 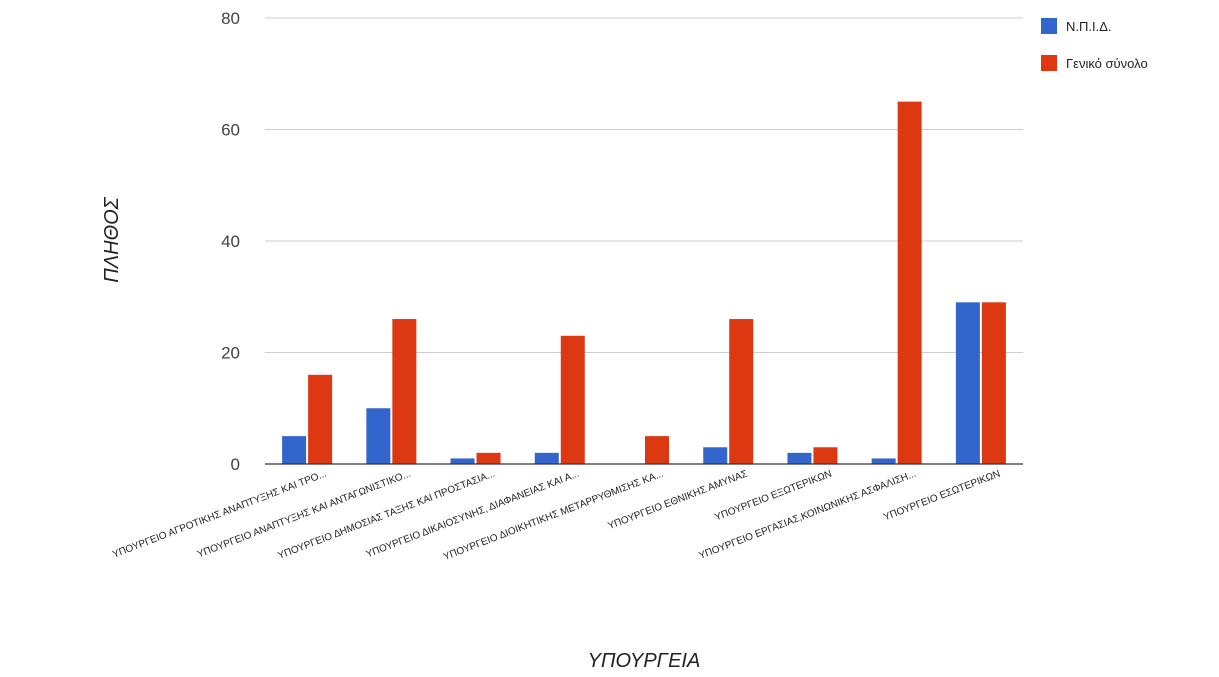 What do you see at coordinates (1094, 44) in the screenshot?
I see `legend: Ν.Π.Ι.Δ. Γενικό σύνολο` at bounding box center [1094, 44].